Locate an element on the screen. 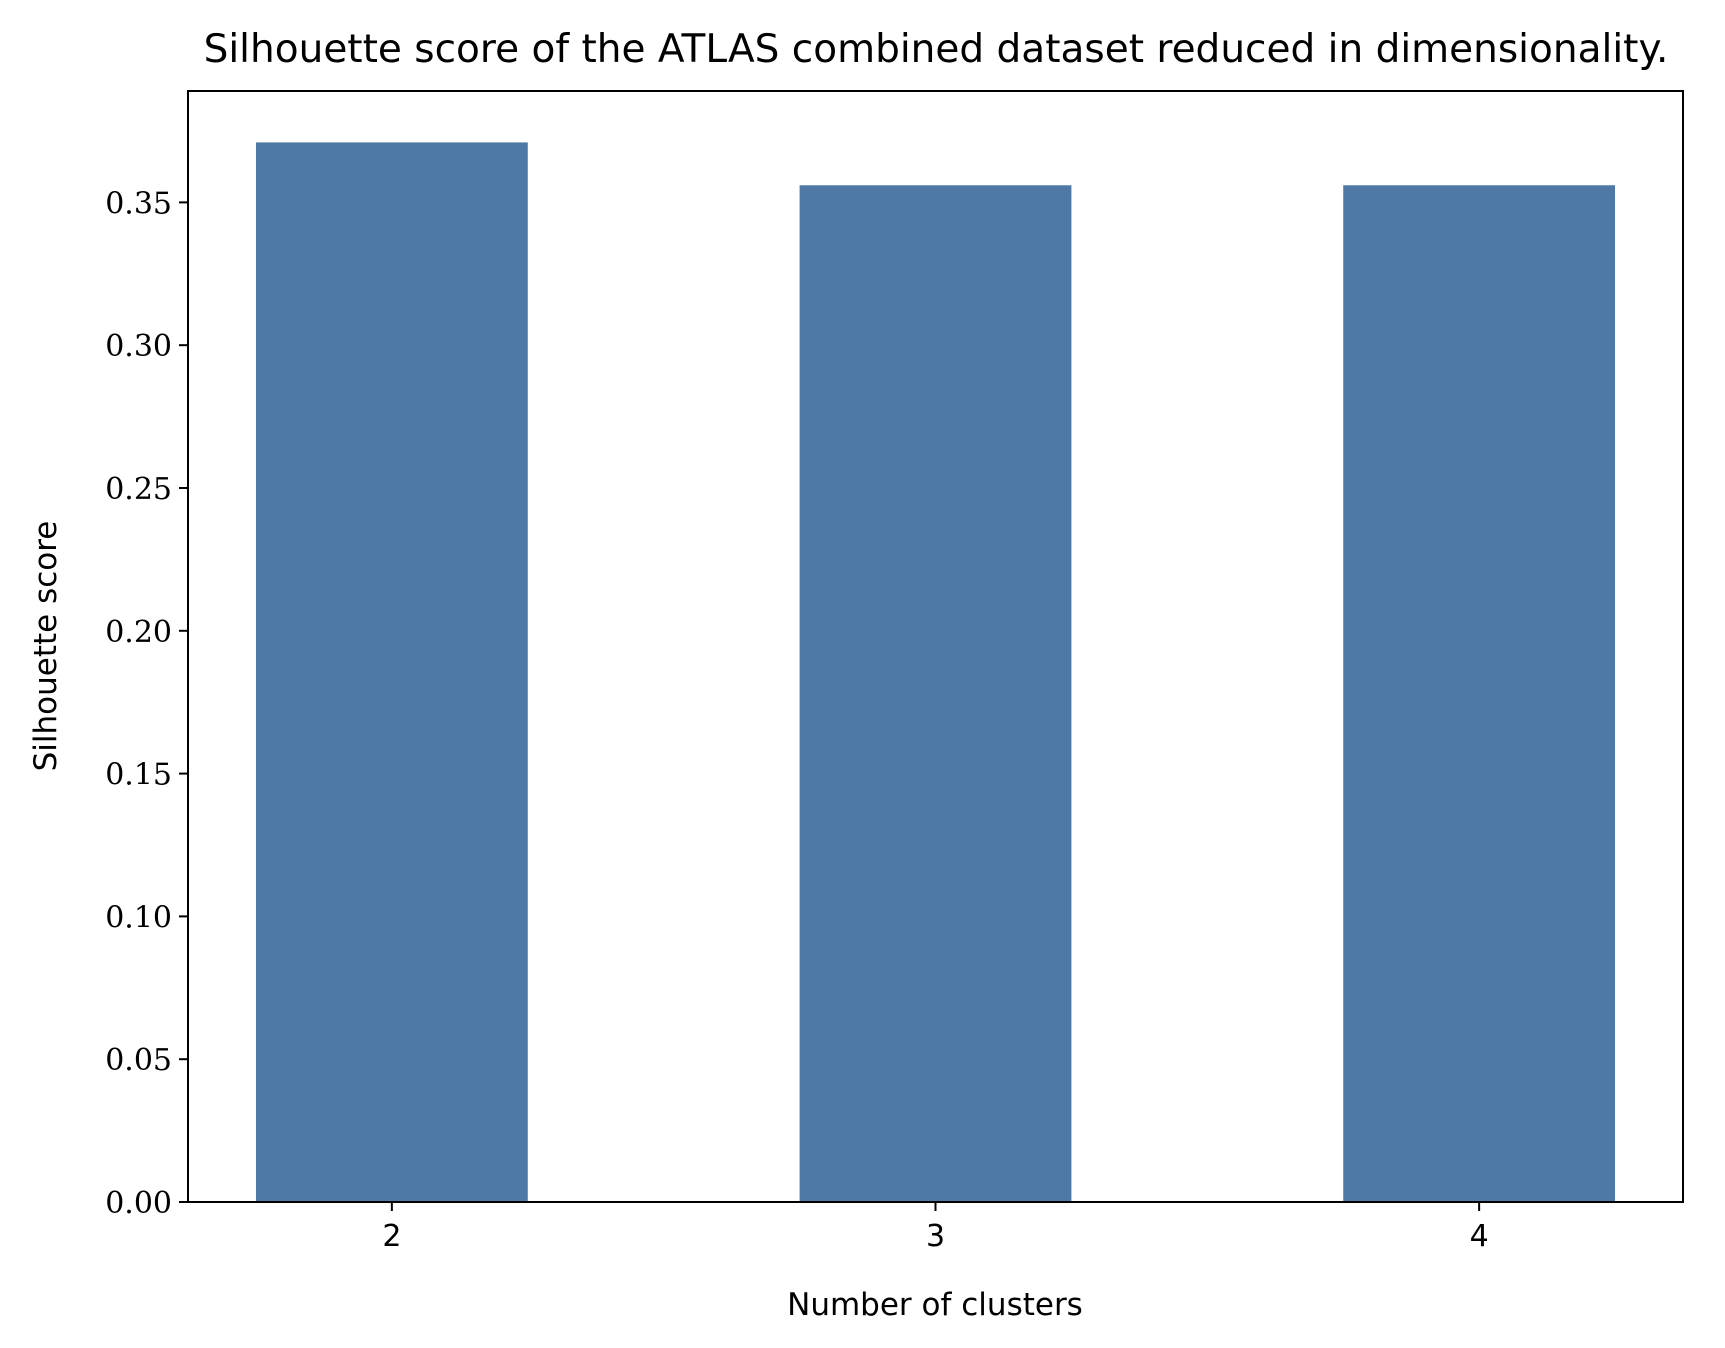 The height and width of the screenshot is (1348, 1725). y-tick-label: 0.00 is located at coordinates (138, 1203).